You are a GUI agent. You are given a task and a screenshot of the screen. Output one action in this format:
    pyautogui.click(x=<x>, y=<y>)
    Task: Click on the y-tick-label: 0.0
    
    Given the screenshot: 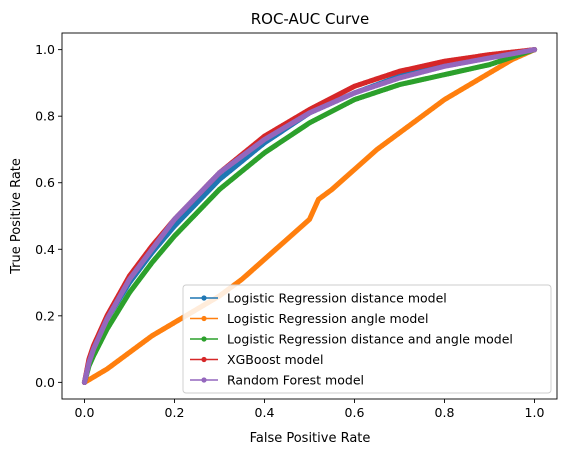 What is the action you would take?
    pyautogui.click(x=45, y=382)
    